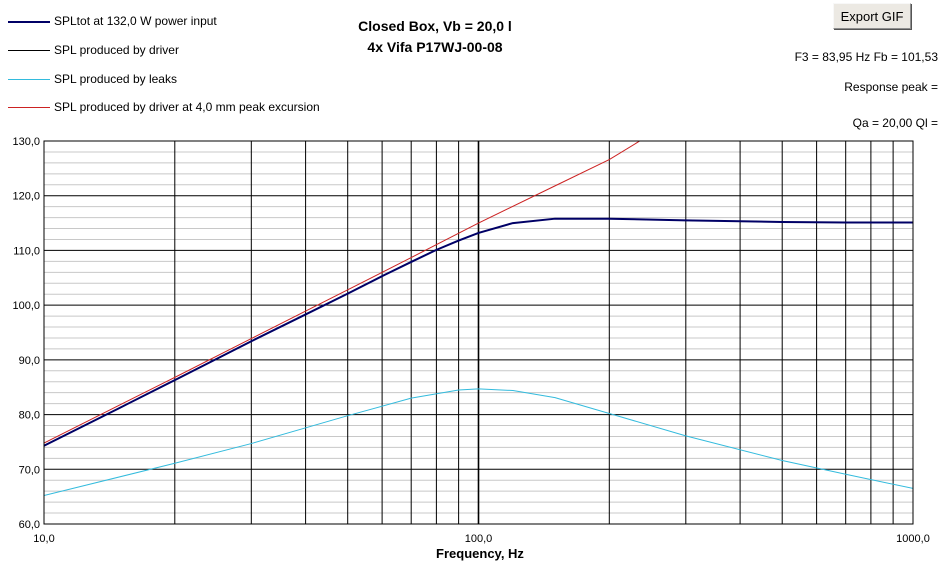 This screenshot has width=940, height=566. What do you see at coordinates (872, 16) in the screenshot?
I see `export-gif-button: Export GIF` at bounding box center [872, 16].